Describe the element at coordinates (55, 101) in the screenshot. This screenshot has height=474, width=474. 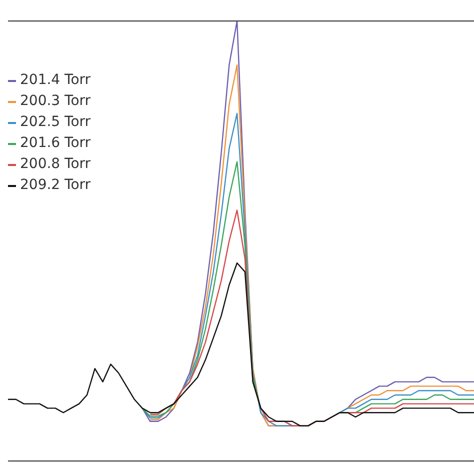
I see `legend-label: 200.3 Torr` at that location.